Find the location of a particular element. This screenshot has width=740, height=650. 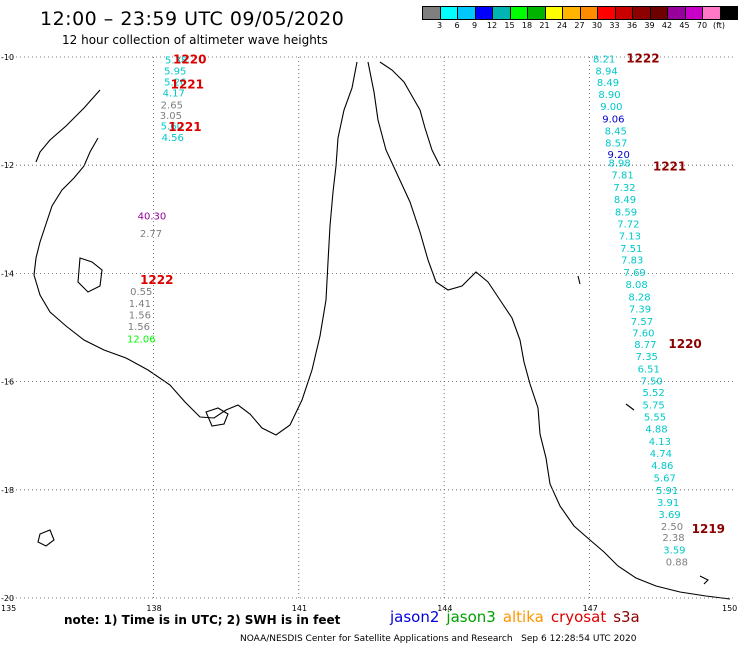

legend-s3a: s3a is located at coordinates (626, 617).